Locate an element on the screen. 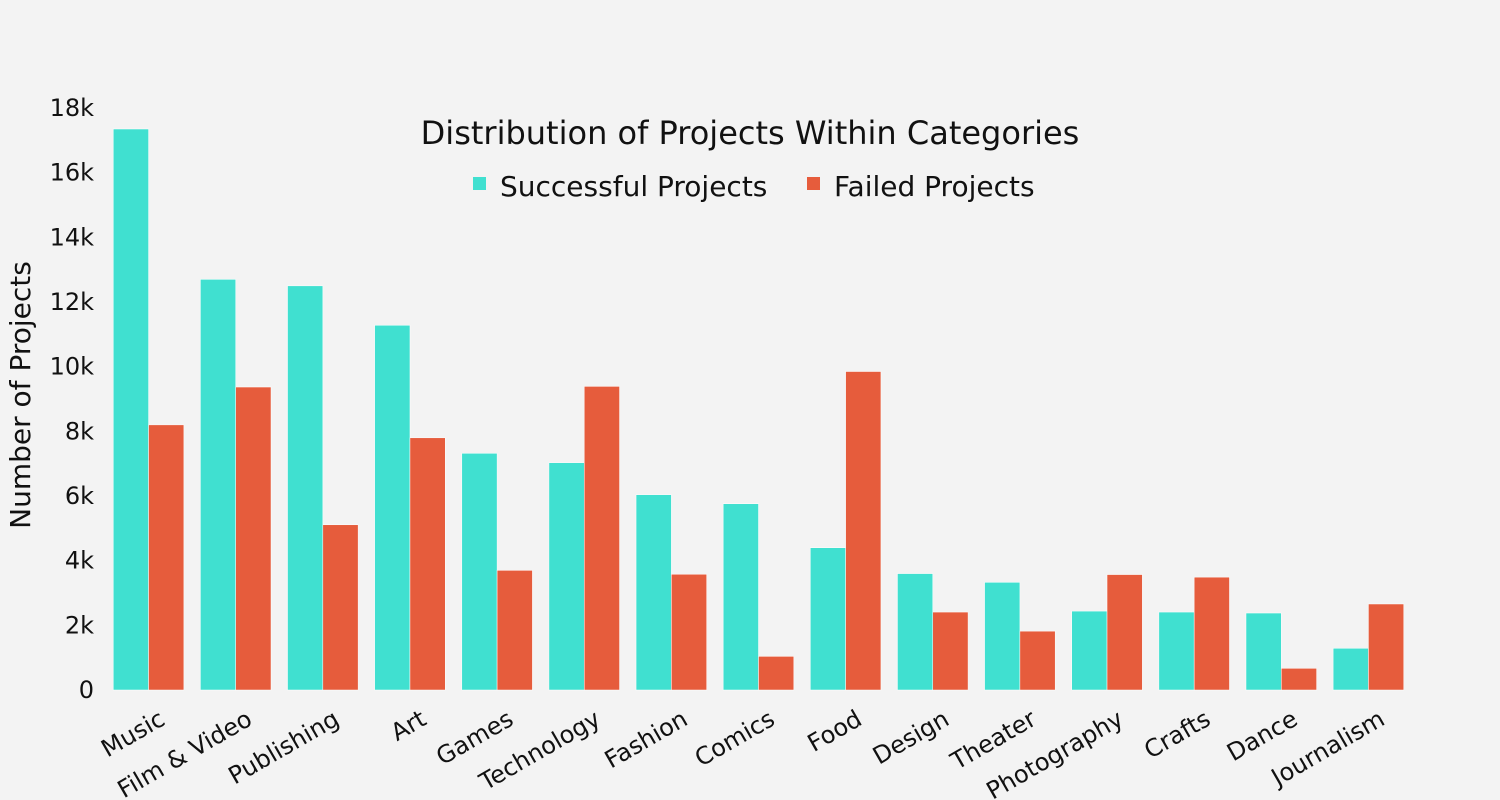 The width and height of the screenshot is (1500, 800). bar-successful-photography is located at coordinates (1089, 650).